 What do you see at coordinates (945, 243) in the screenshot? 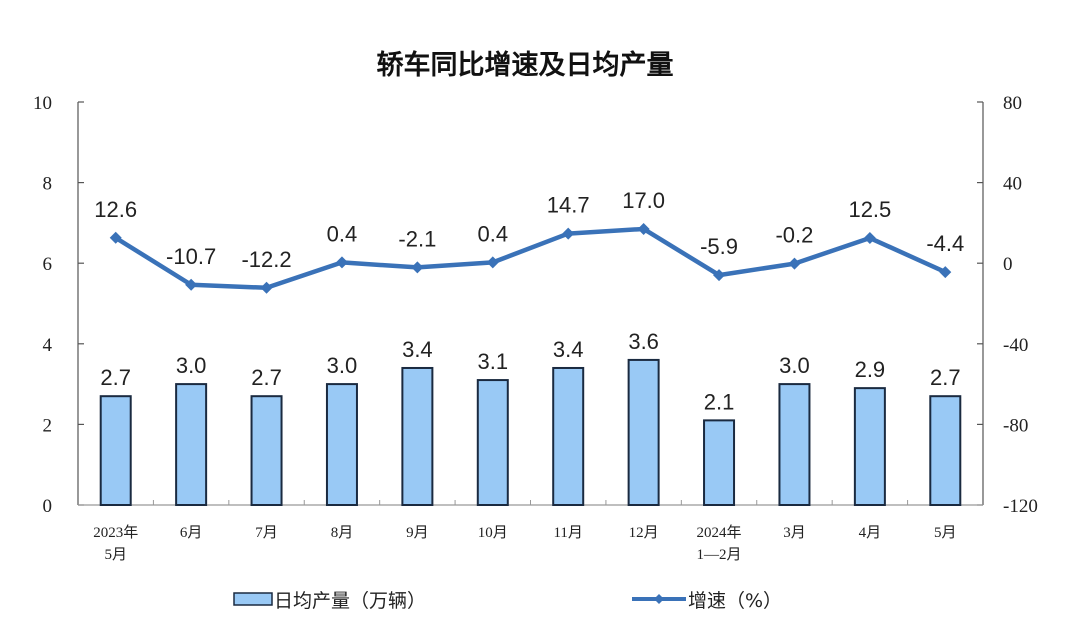
I see `line-value-label: -4.4` at bounding box center [945, 243].